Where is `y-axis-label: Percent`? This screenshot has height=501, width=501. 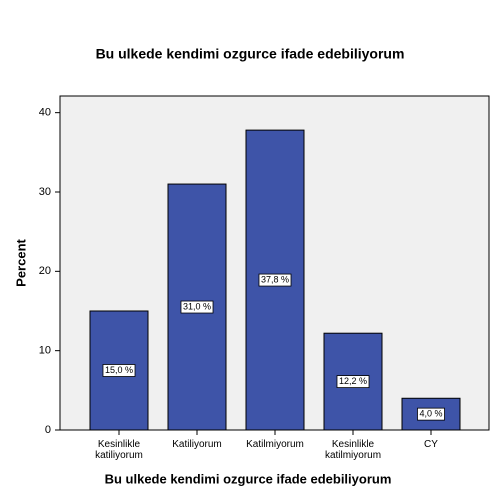
y-axis-label: Percent is located at coordinates (20, 262).